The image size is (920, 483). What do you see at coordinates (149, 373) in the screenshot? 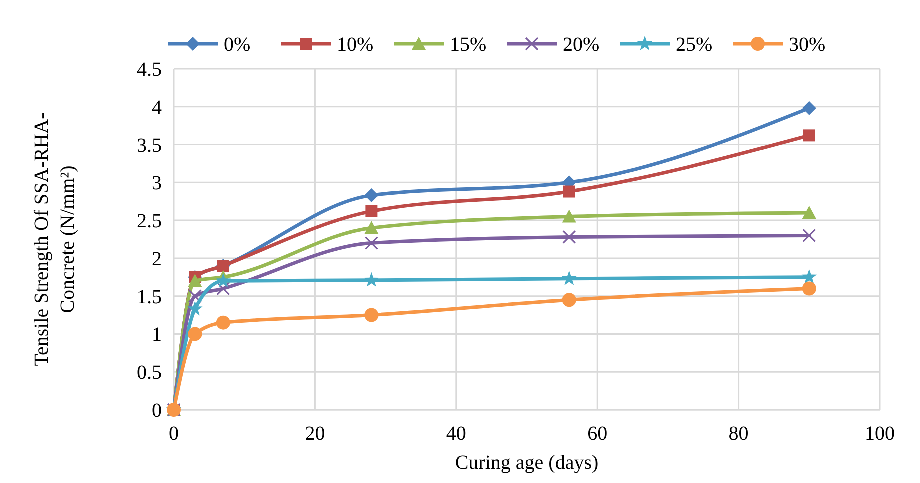
I see `y-tick-label: 0.5` at bounding box center [149, 373].